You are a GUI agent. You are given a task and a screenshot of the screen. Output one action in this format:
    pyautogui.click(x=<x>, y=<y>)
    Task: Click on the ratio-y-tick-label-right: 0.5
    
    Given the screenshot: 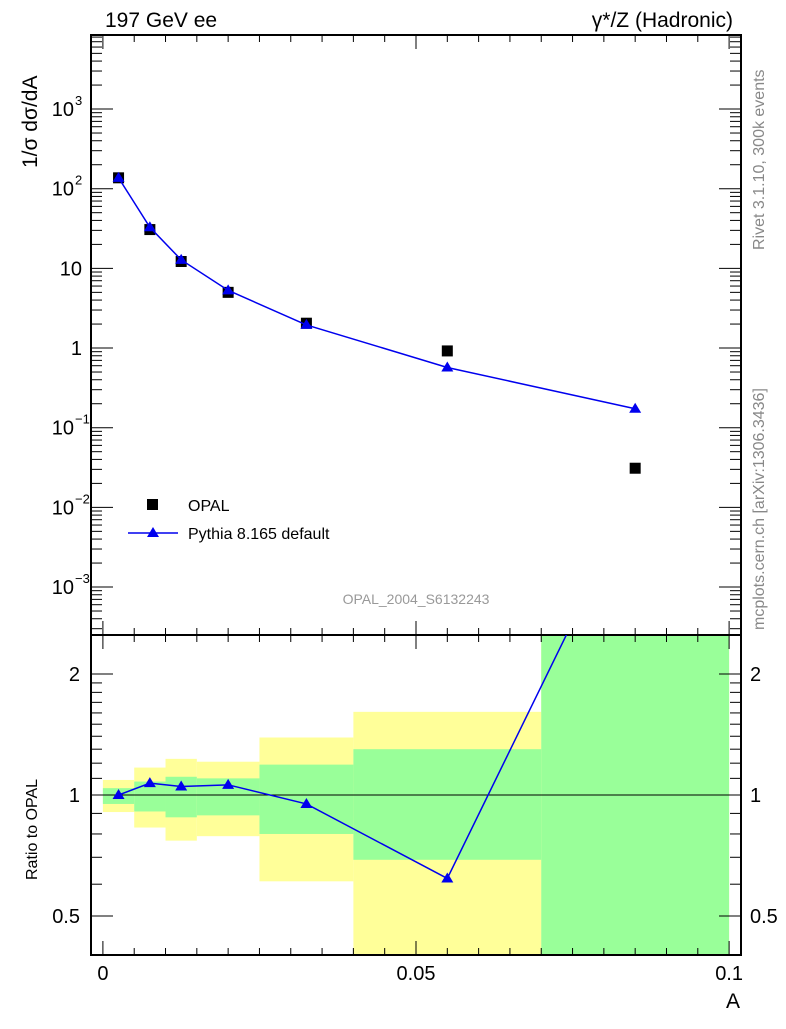 What is the action you would take?
    pyautogui.click(x=764, y=917)
    